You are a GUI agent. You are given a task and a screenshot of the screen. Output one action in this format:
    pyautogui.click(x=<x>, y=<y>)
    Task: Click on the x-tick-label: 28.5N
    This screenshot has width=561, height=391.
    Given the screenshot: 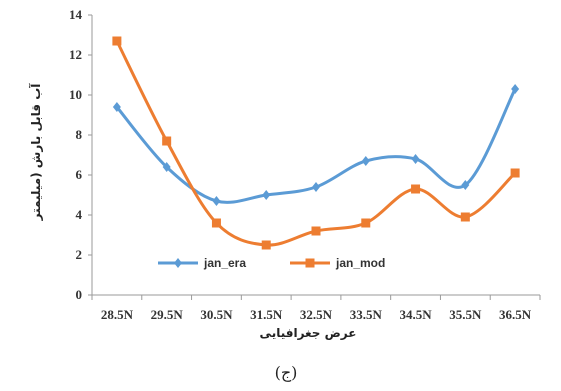 What is the action you would take?
    pyautogui.click(x=117, y=314)
    